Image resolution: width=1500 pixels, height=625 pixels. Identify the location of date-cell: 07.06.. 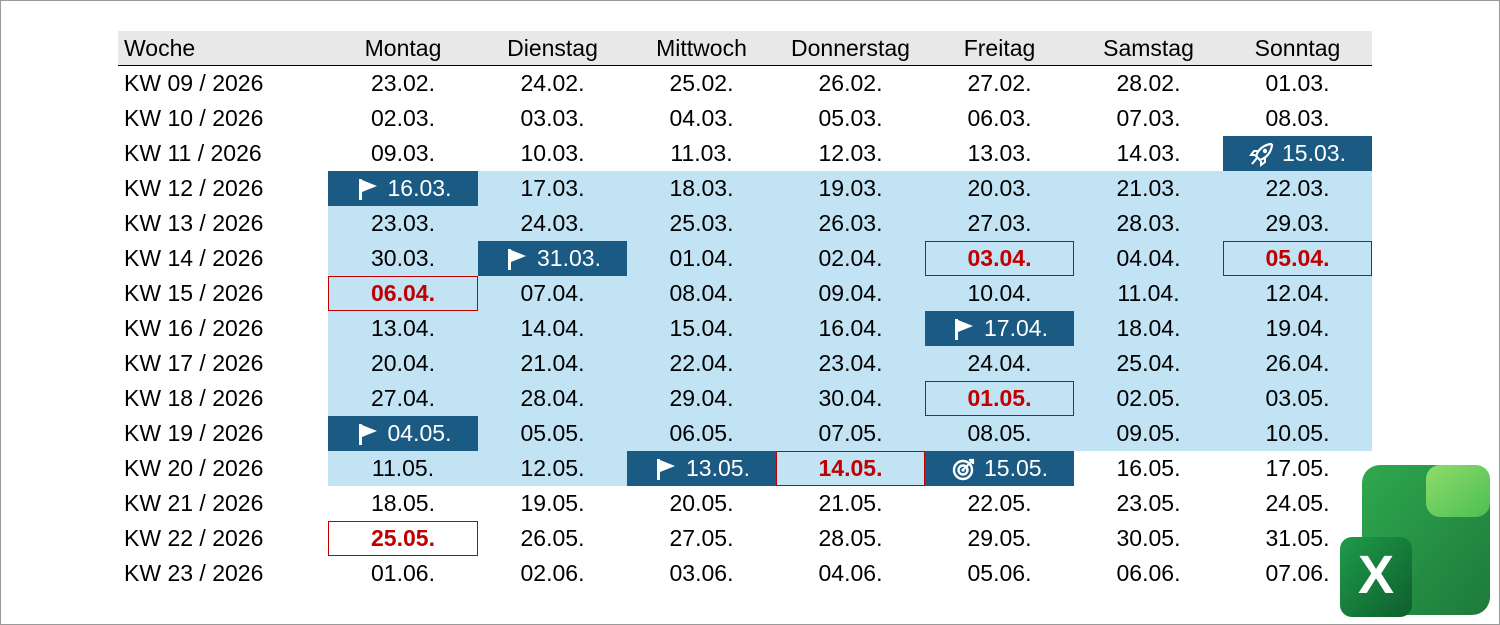
(1297, 573).